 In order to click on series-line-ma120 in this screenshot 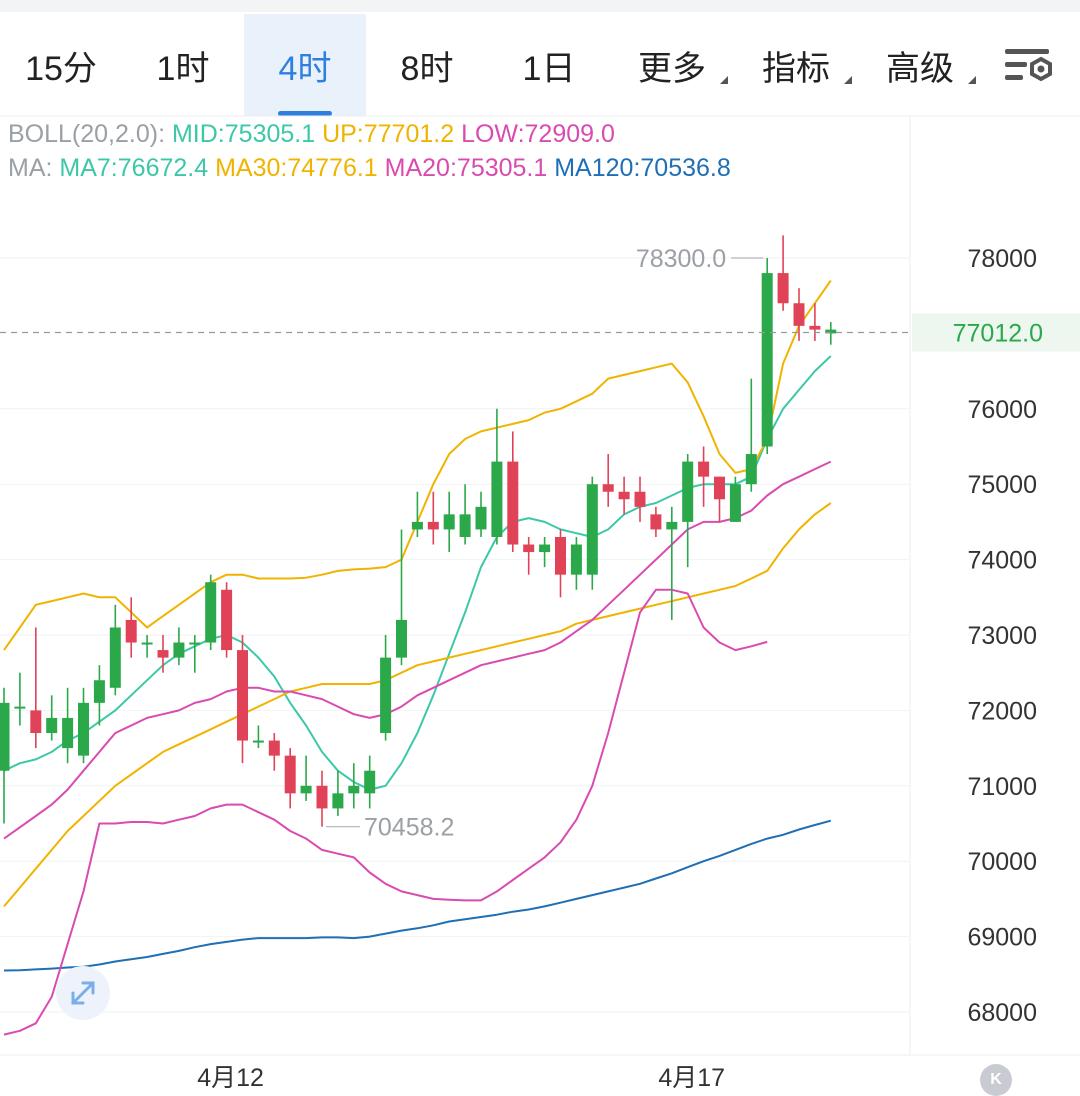, I will do `click(417, 895)`.